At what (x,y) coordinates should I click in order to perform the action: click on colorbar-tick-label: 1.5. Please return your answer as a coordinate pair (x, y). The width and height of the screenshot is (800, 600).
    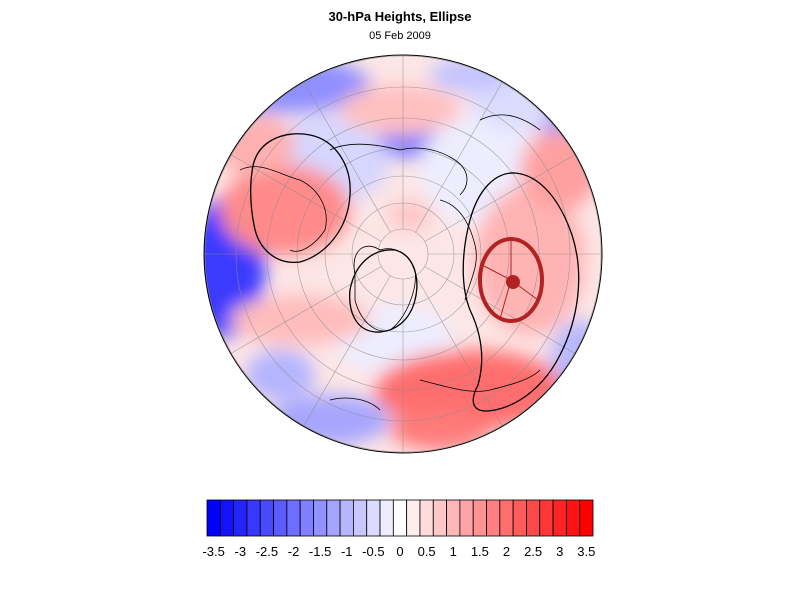
    Looking at the image, I should click on (480, 551).